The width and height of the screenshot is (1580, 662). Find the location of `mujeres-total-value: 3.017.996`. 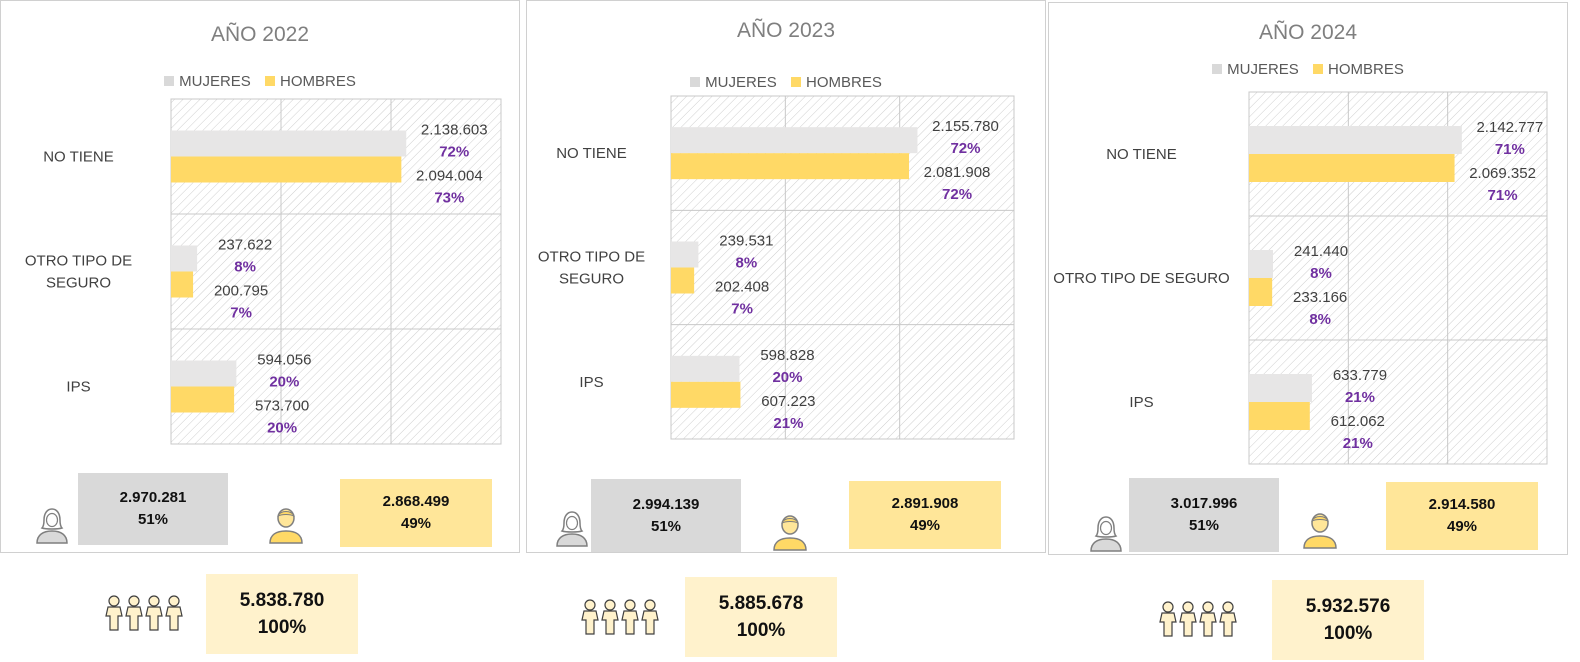

mujeres-total-value: 3.017.996 is located at coordinates (1204, 503).